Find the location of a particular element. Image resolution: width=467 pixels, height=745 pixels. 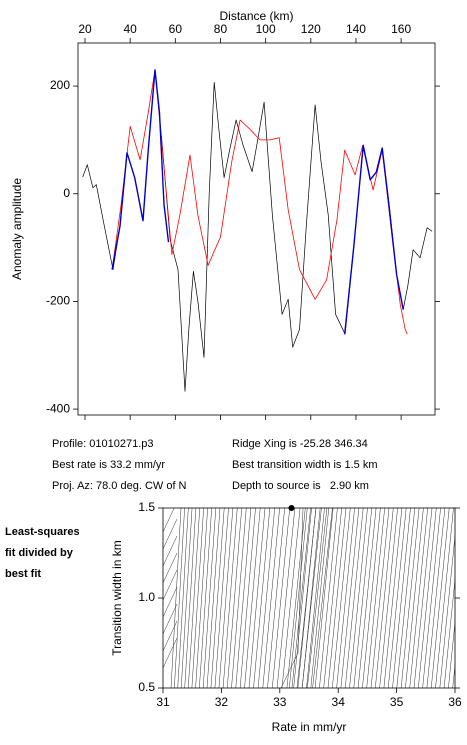

x-tick-label: 40 is located at coordinates (130, 29).